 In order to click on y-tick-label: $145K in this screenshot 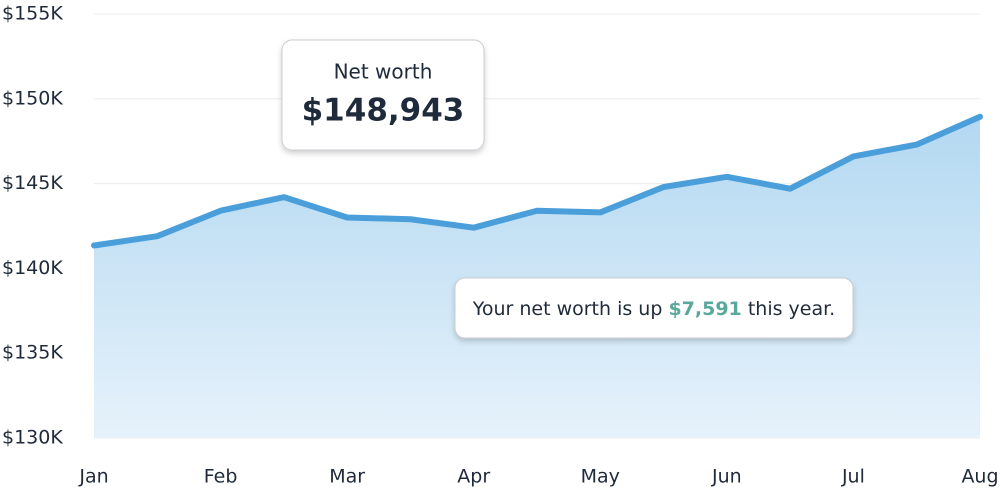, I will do `click(32, 183)`.